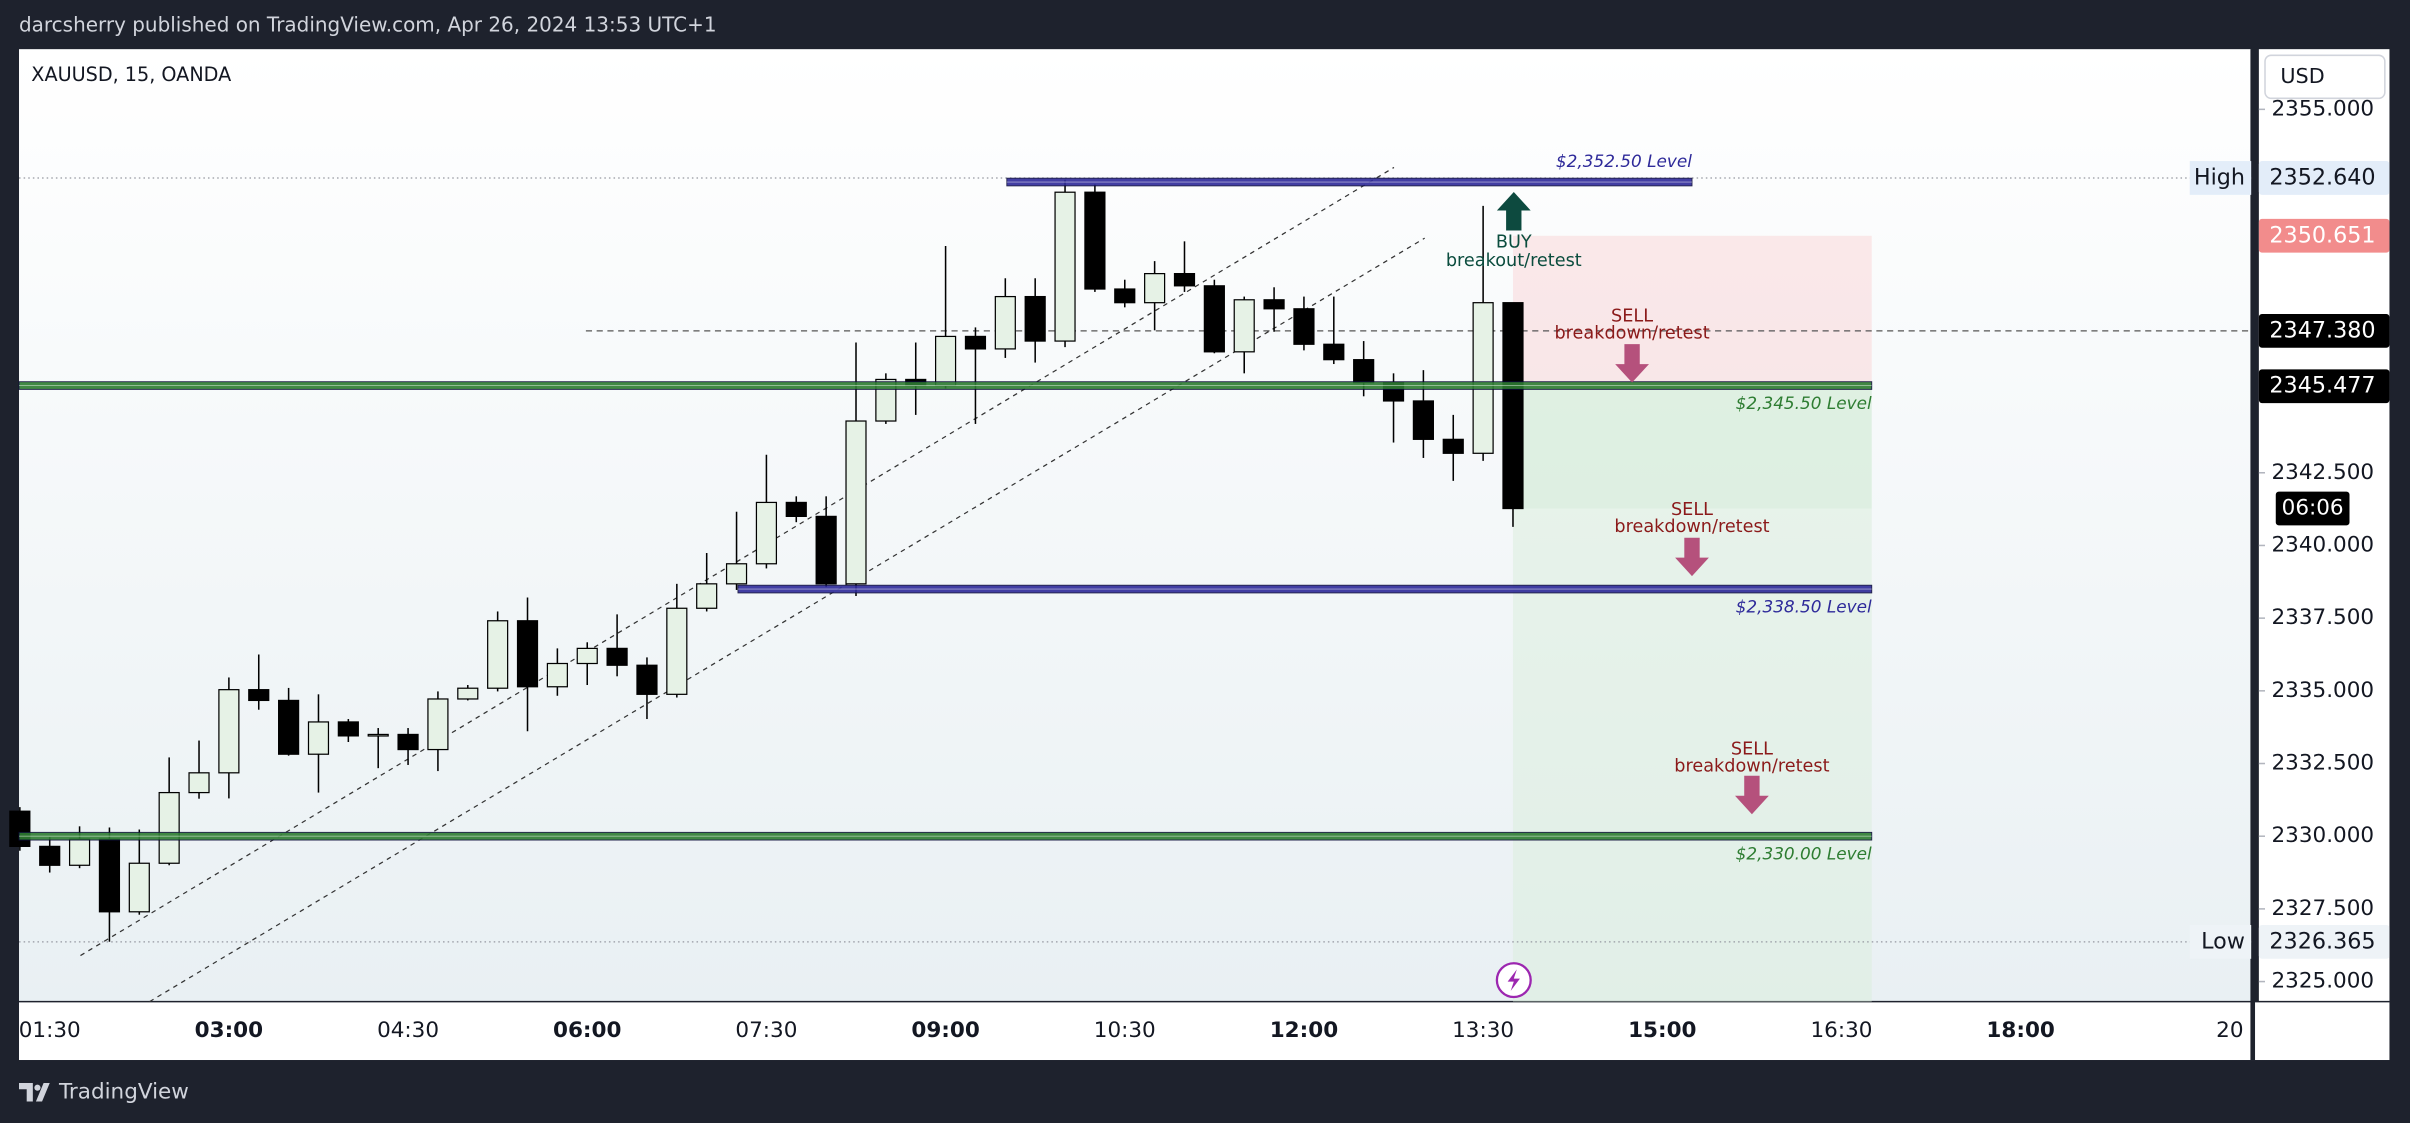  I want to click on alert-icon, so click(1513, 980).